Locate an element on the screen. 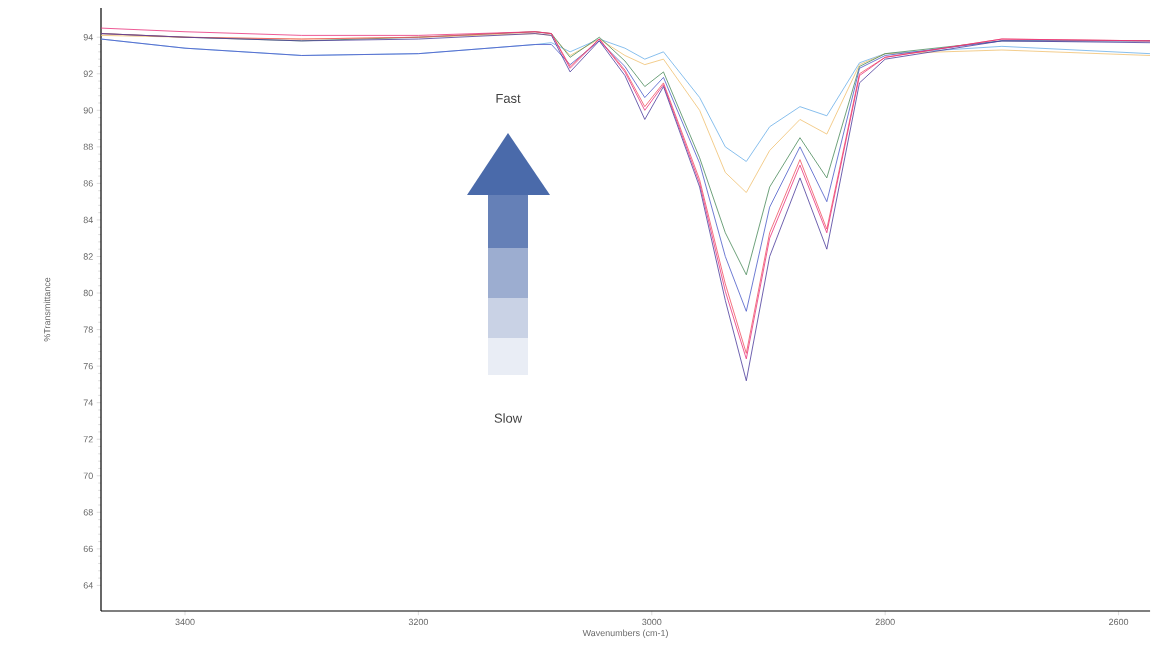  y-tick-label: 88 is located at coordinates (88, 147).